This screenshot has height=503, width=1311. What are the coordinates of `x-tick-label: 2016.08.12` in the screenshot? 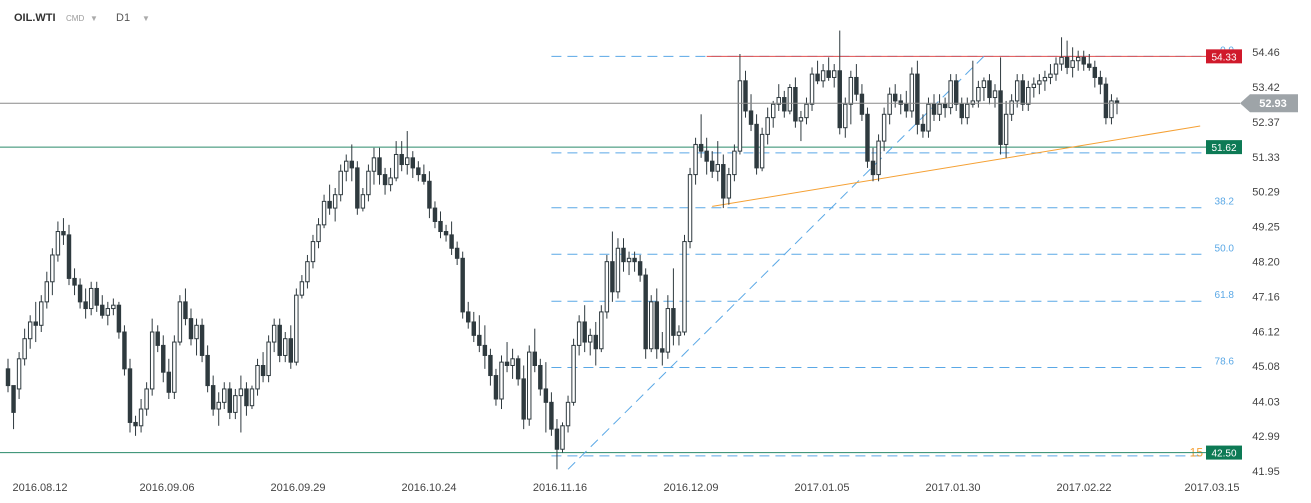 It's located at (39, 488).